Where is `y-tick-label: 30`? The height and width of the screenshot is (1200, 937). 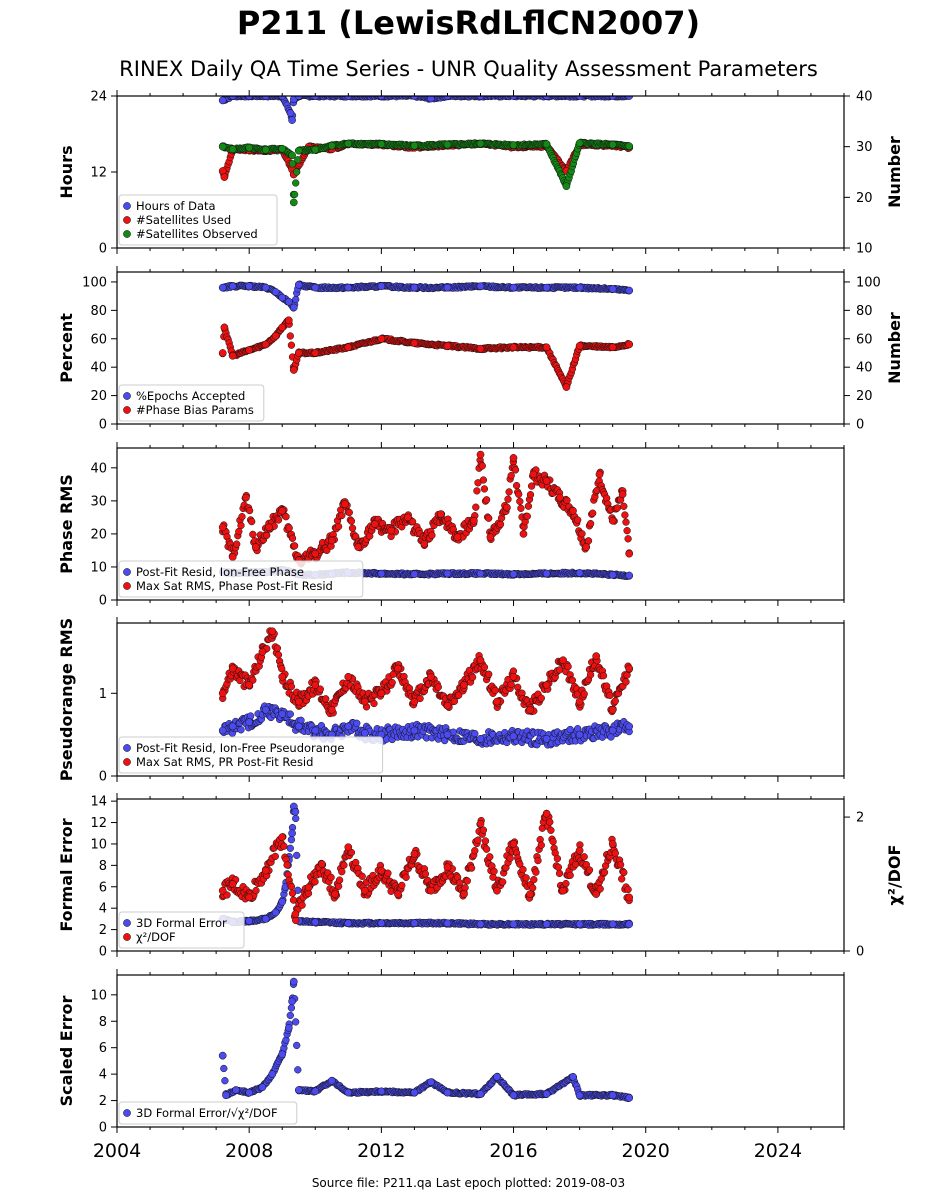 y-tick-label: 30 is located at coordinates (98, 501).